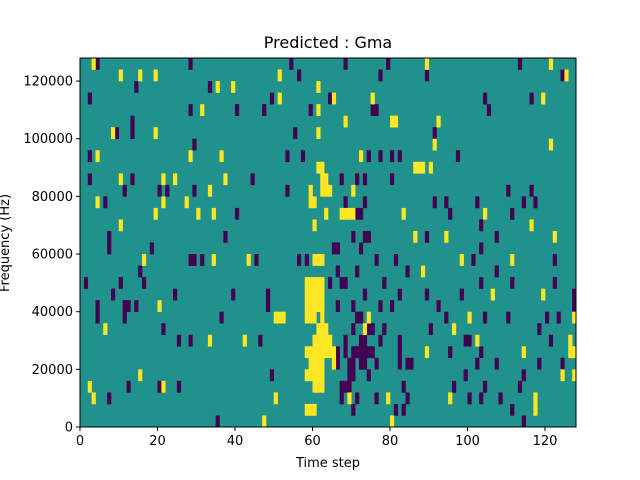 The height and width of the screenshot is (480, 640). What do you see at coordinates (52, 370) in the screenshot?
I see `y-tick-label: 20000` at bounding box center [52, 370].